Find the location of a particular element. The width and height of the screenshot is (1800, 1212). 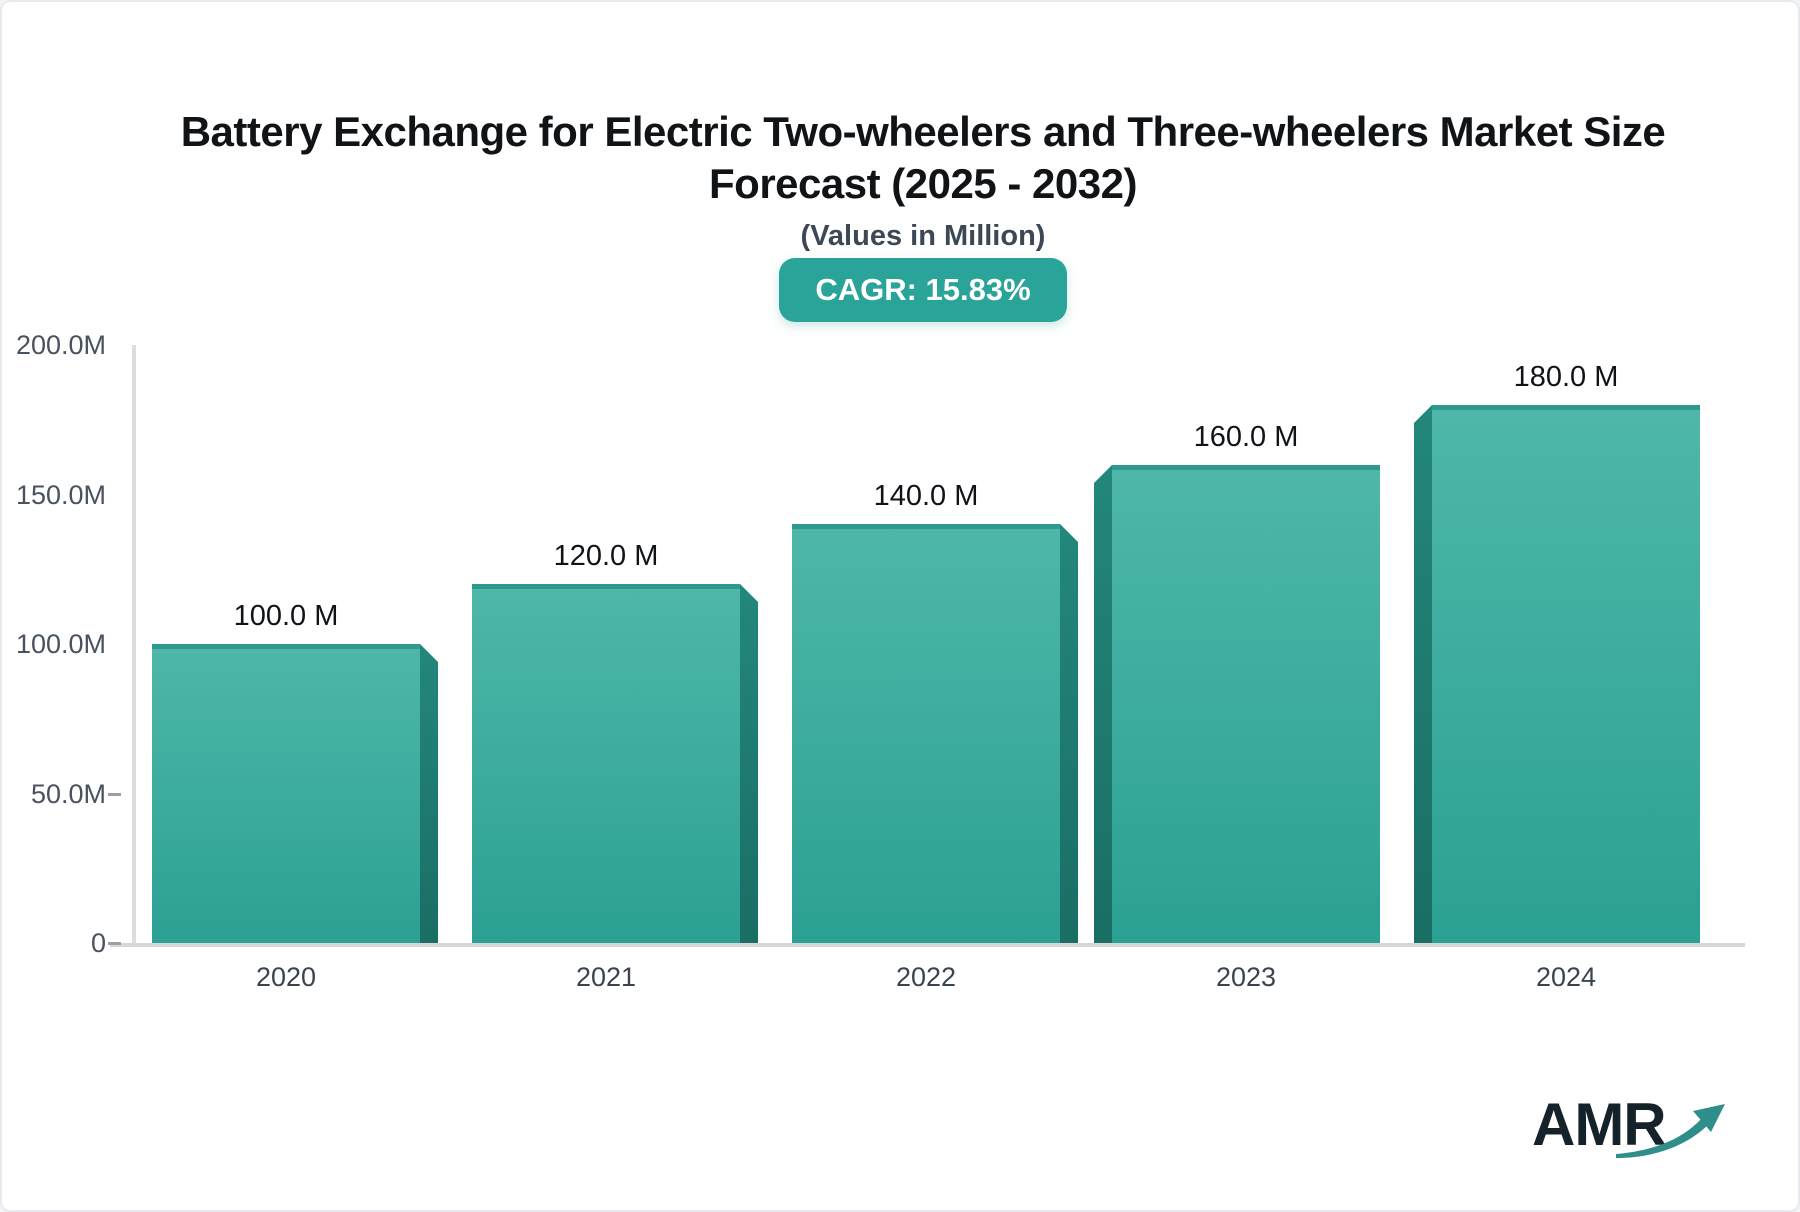

x-category-label-2021: 2021 is located at coordinates (606, 977).